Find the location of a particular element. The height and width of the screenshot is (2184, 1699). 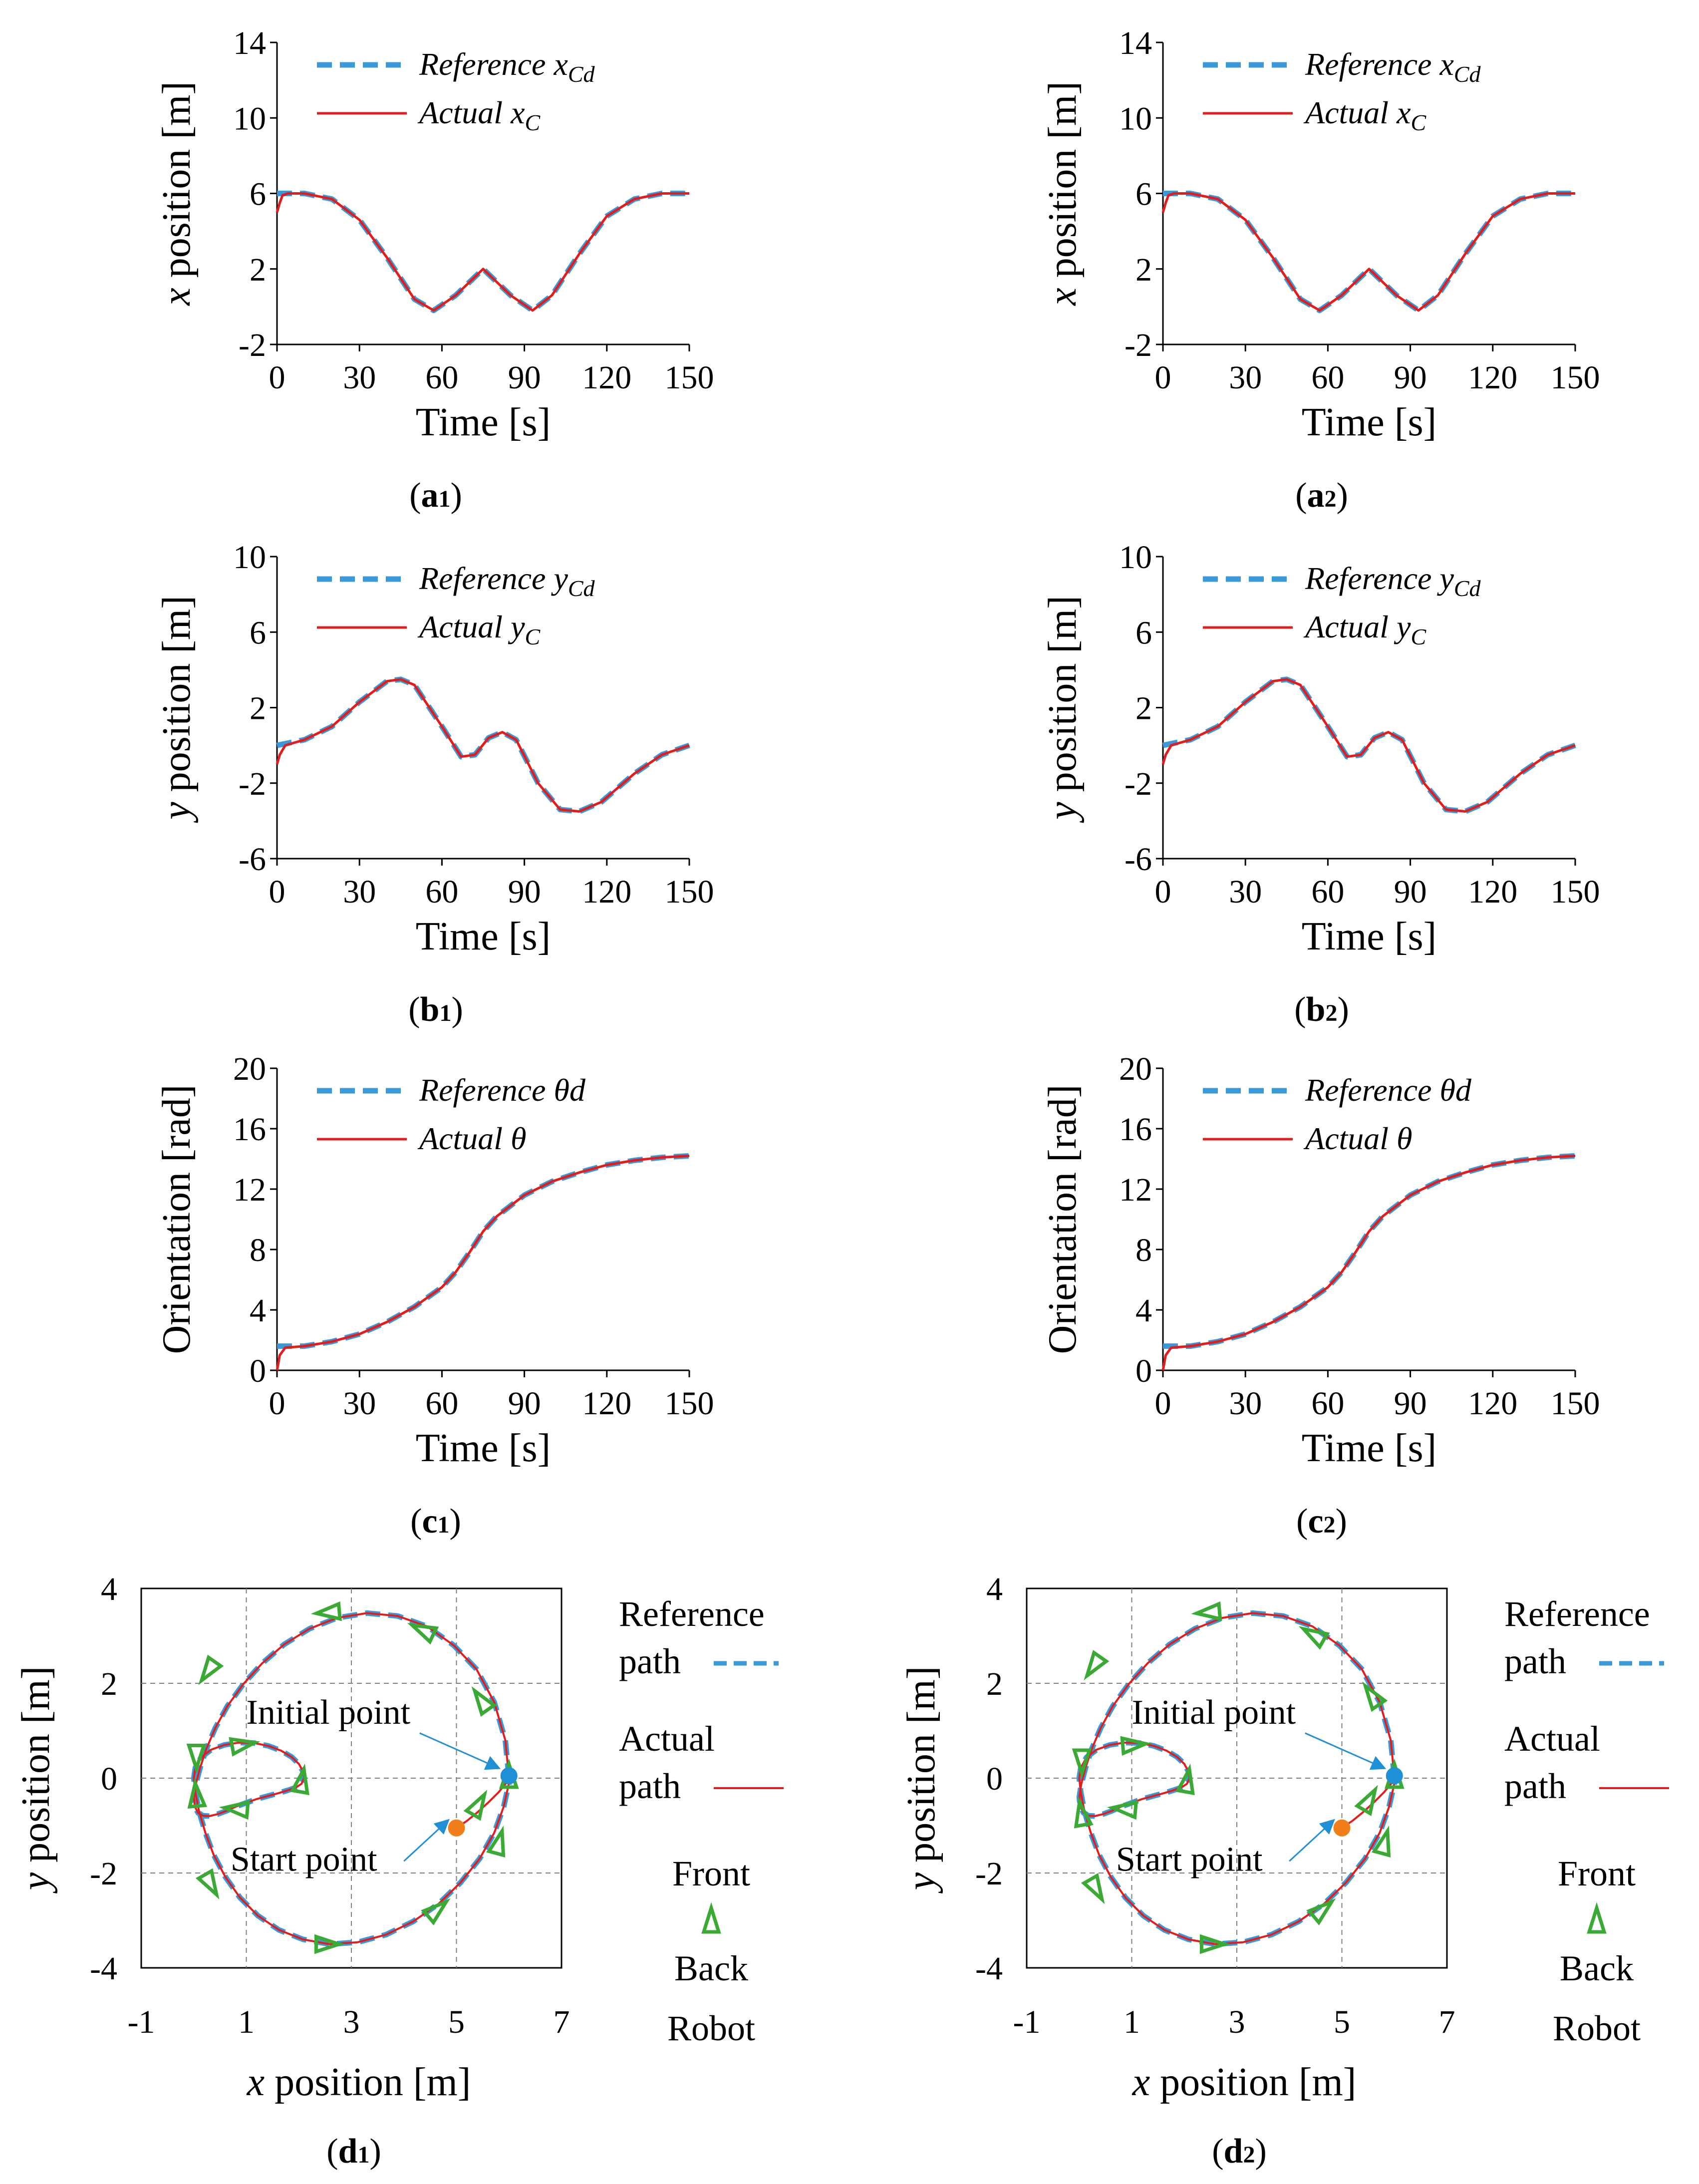

x-axis-title-text: position [m] is located at coordinates (368, 2082).